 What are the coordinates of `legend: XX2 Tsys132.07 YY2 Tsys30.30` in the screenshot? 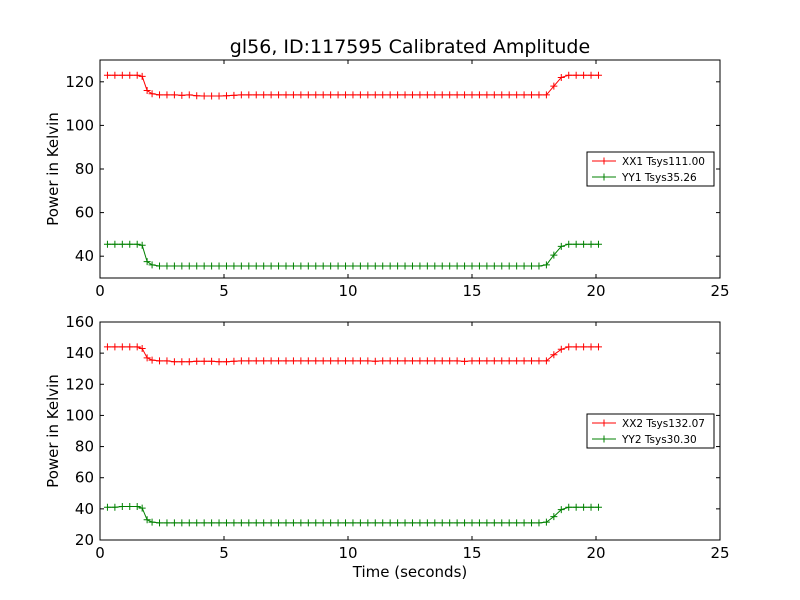 It's located at (650, 431).